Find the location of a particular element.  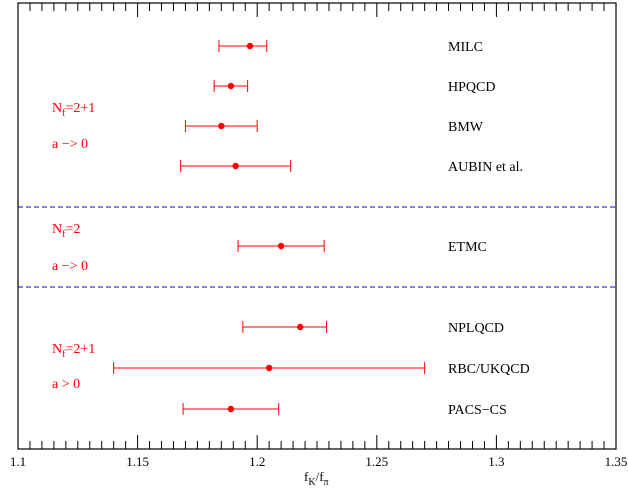

group-label: Nf=2+1 a > 0 is located at coordinates (73, 367).